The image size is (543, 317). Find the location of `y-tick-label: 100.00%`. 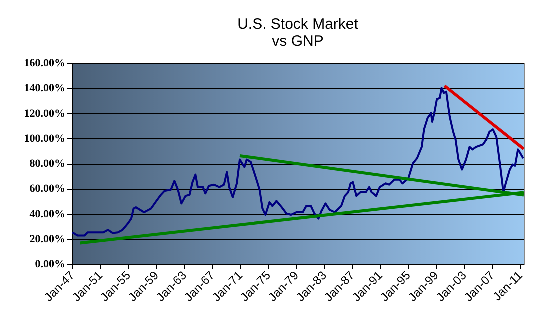

y-tick-label: 100.00% is located at coordinates (45, 138).